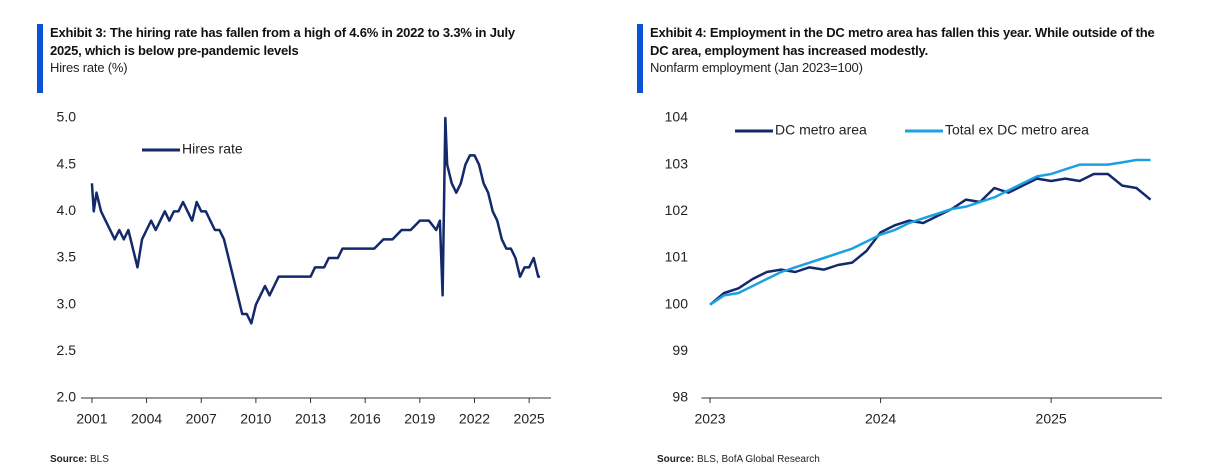 The height and width of the screenshot is (470, 1206). I want to click on y-tick-label: 2.5, so click(67, 350).